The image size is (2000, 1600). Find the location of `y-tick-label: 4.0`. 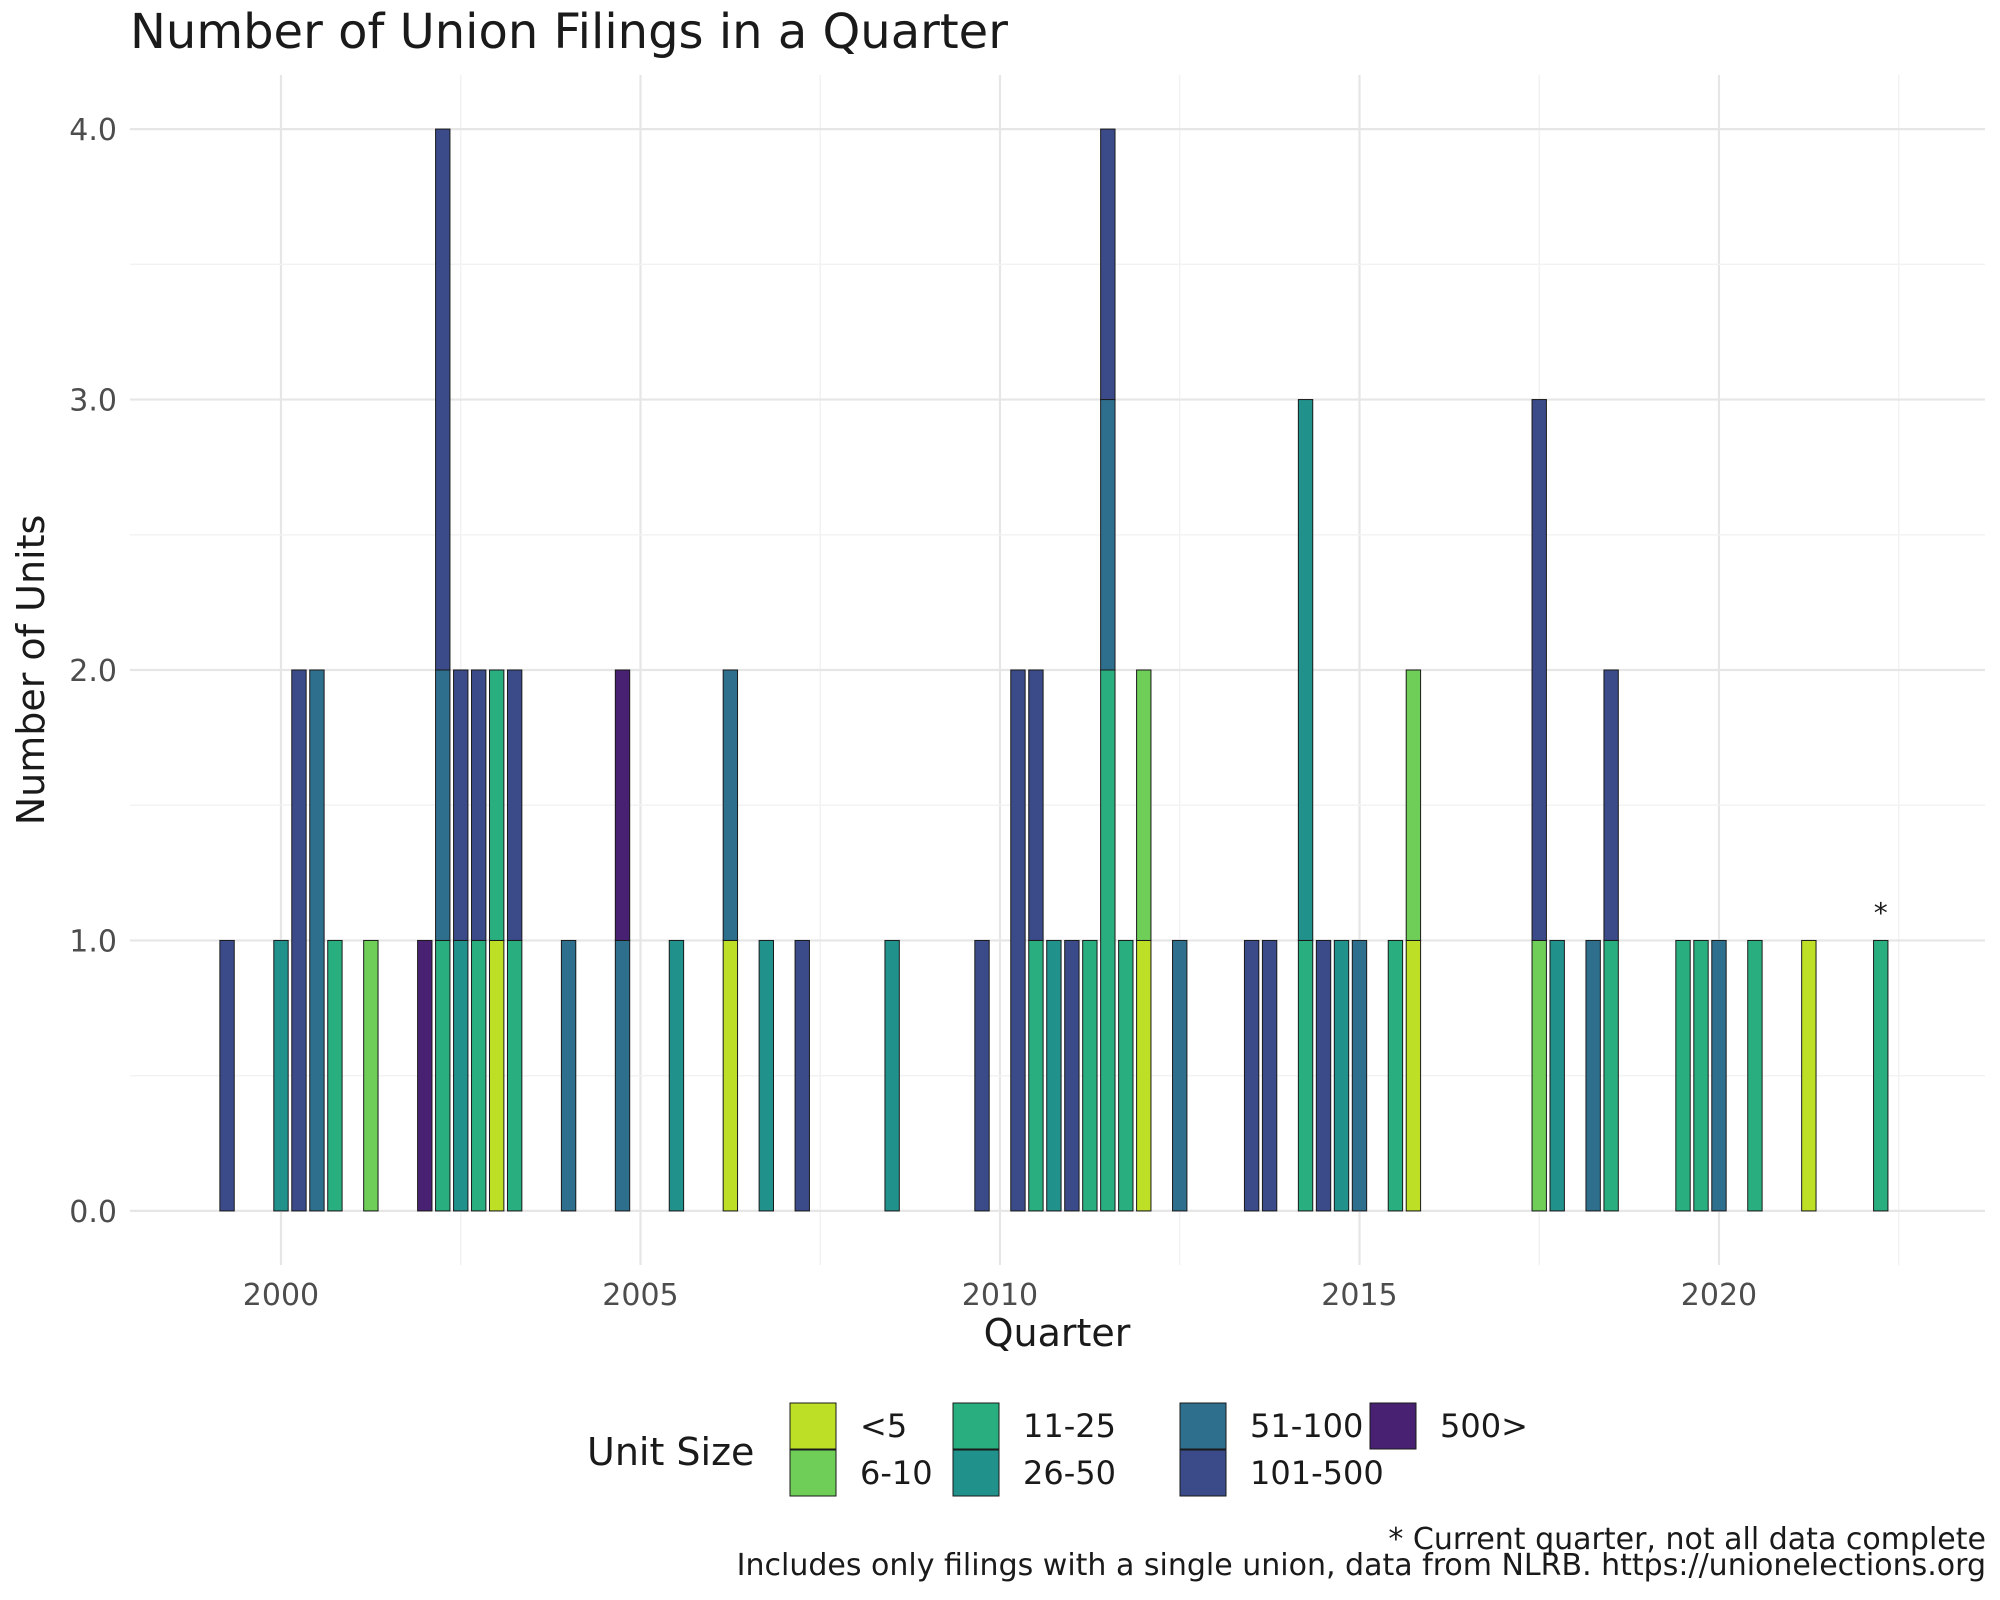

y-tick-label: 4.0 is located at coordinates (93, 130).